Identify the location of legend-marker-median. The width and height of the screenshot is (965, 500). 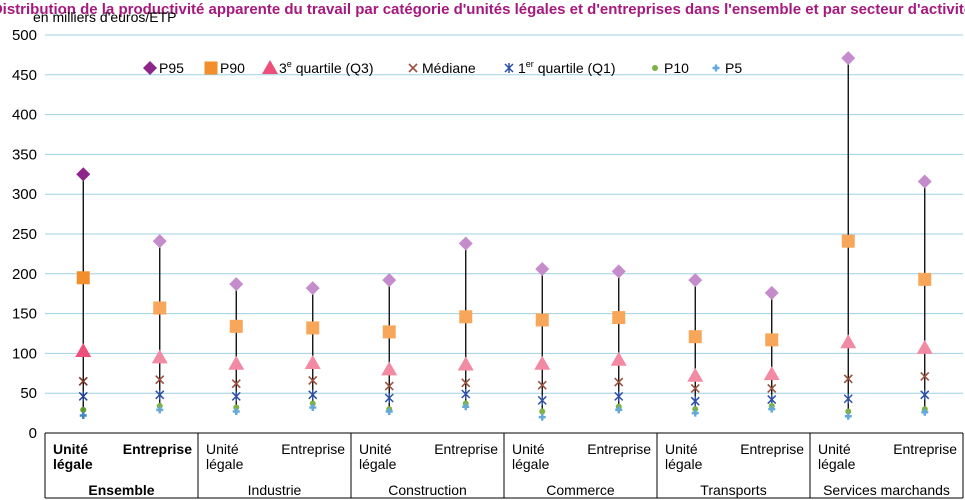
(413, 68).